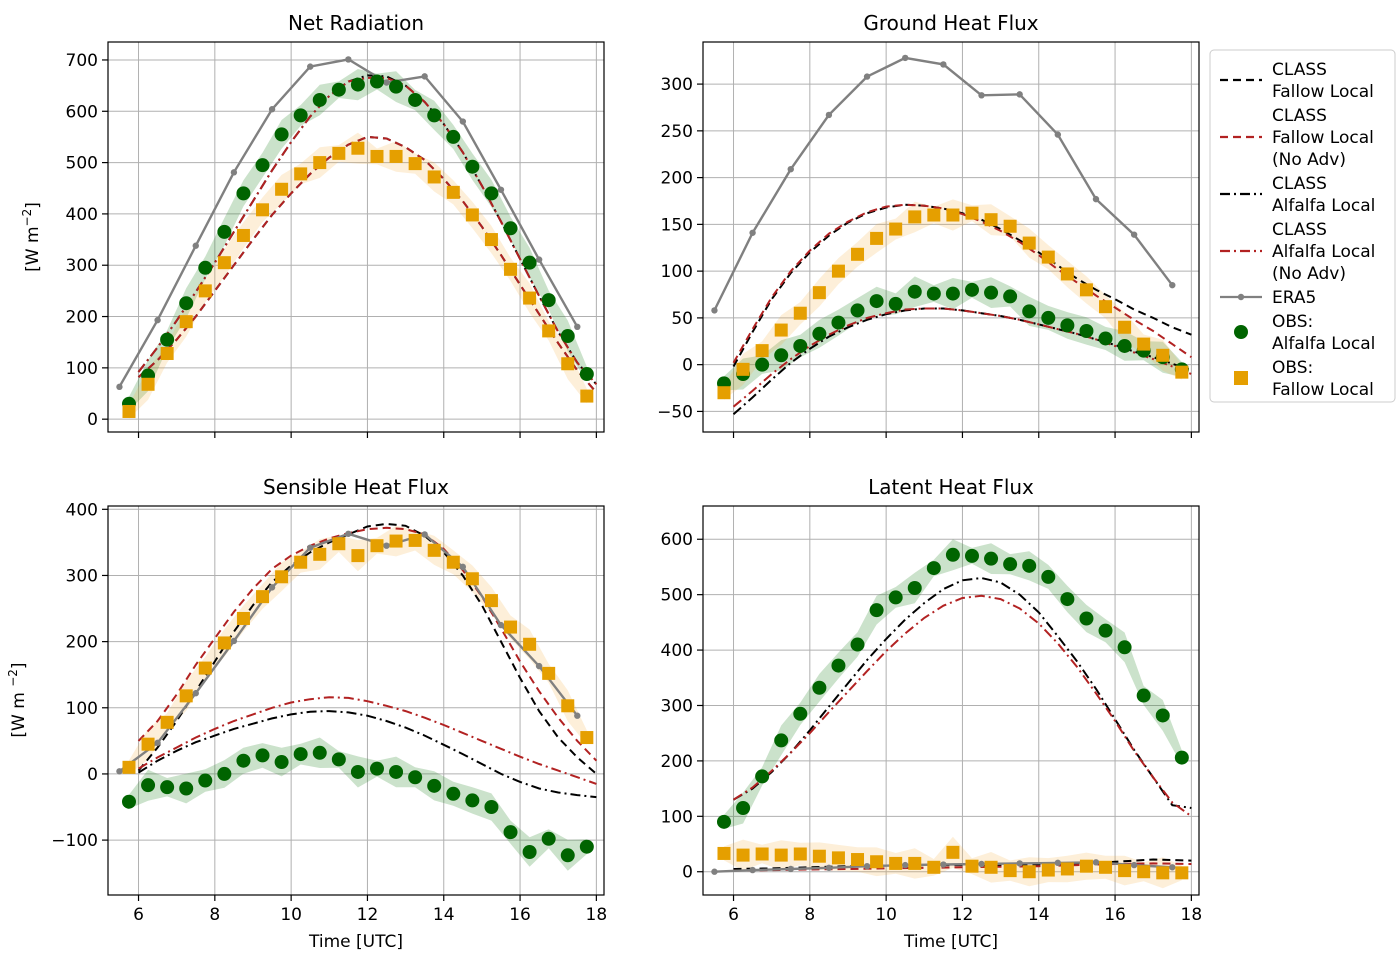 This screenshot has height=953, width=1397. I want to click on obs-uncertainty-band, so click(358, 804).